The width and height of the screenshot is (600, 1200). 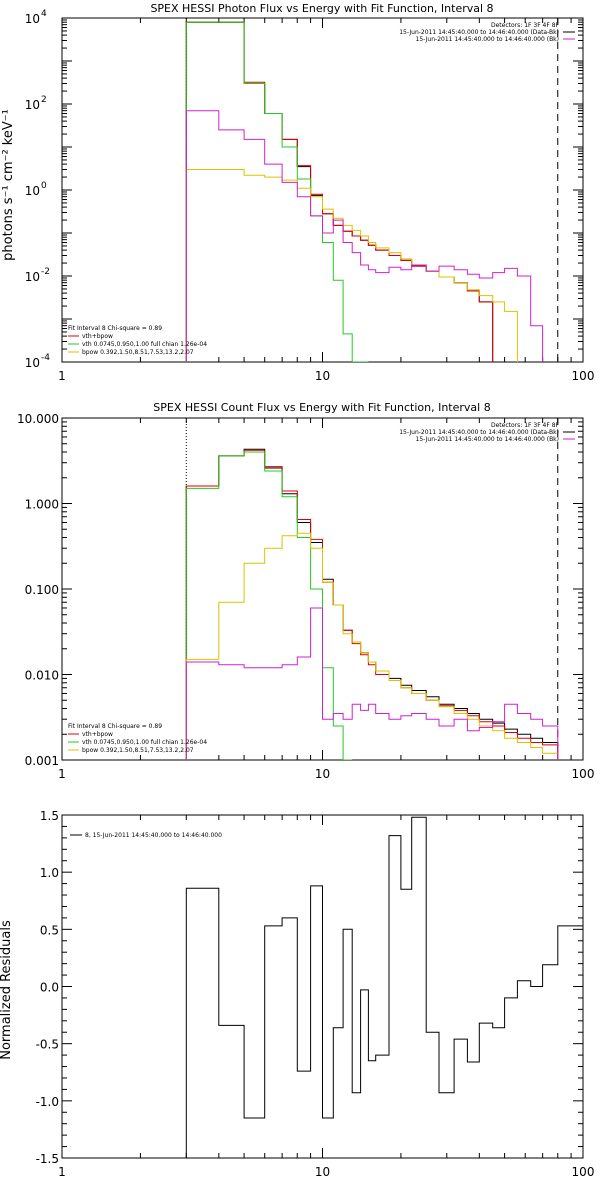 What do you see at coordinates (38, 419) in the screenshot?
I see `y-tick-label: 10.000` at bounding box center [38, 419].